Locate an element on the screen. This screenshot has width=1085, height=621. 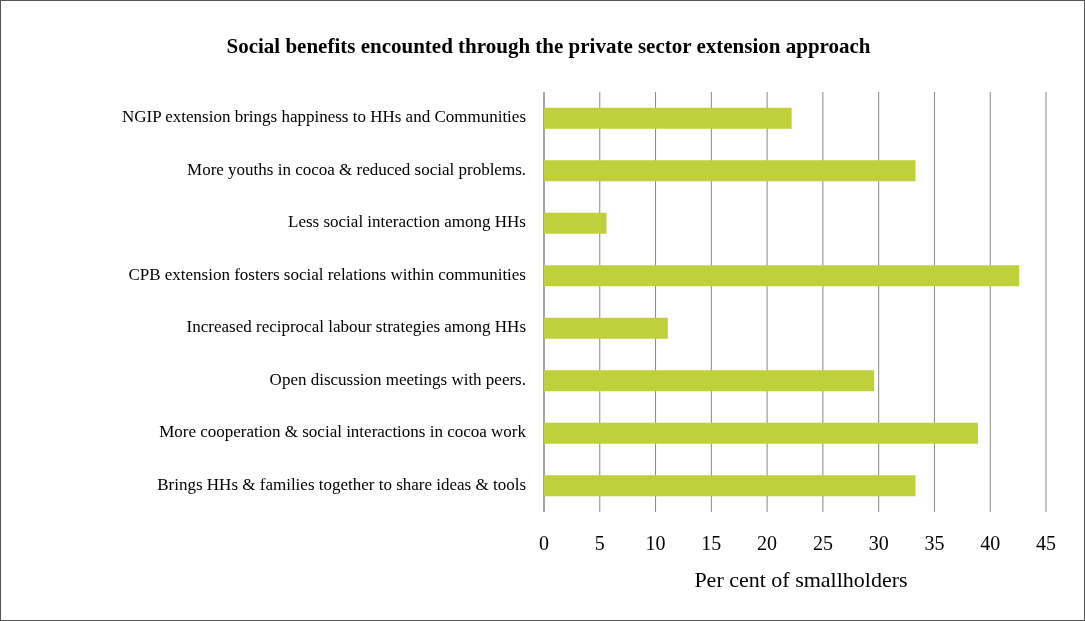
y-tick-label: NGIP extension brings happiness to HHs and Communities is located at coordinates (323, 117).